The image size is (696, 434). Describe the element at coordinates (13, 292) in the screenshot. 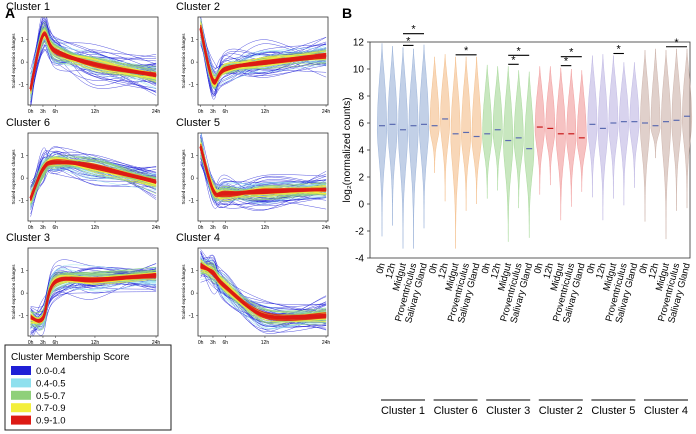

I see `y-axis-label: Scaled expression changes` at that location.